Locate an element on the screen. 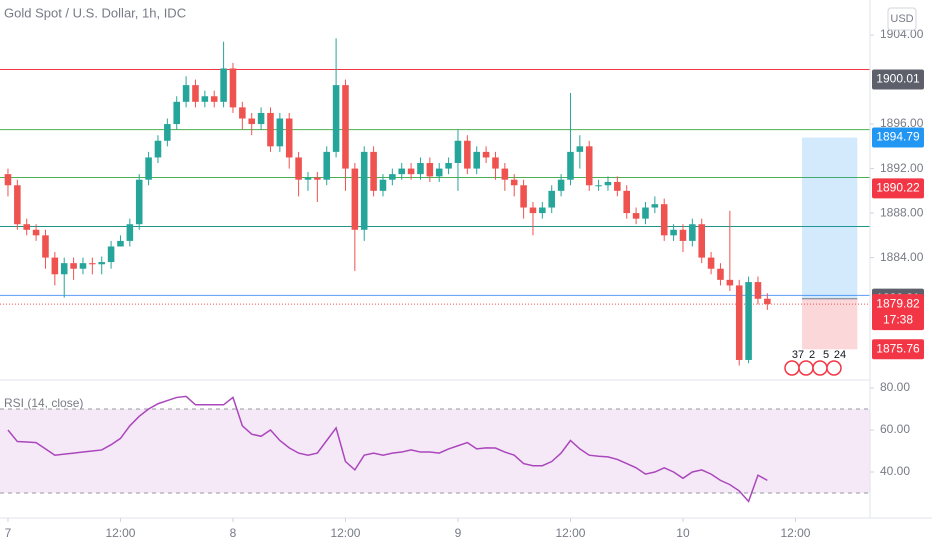 This screenshot has width=932, height=550. x-tick-label: 8 is located at coordinates (233, 533).